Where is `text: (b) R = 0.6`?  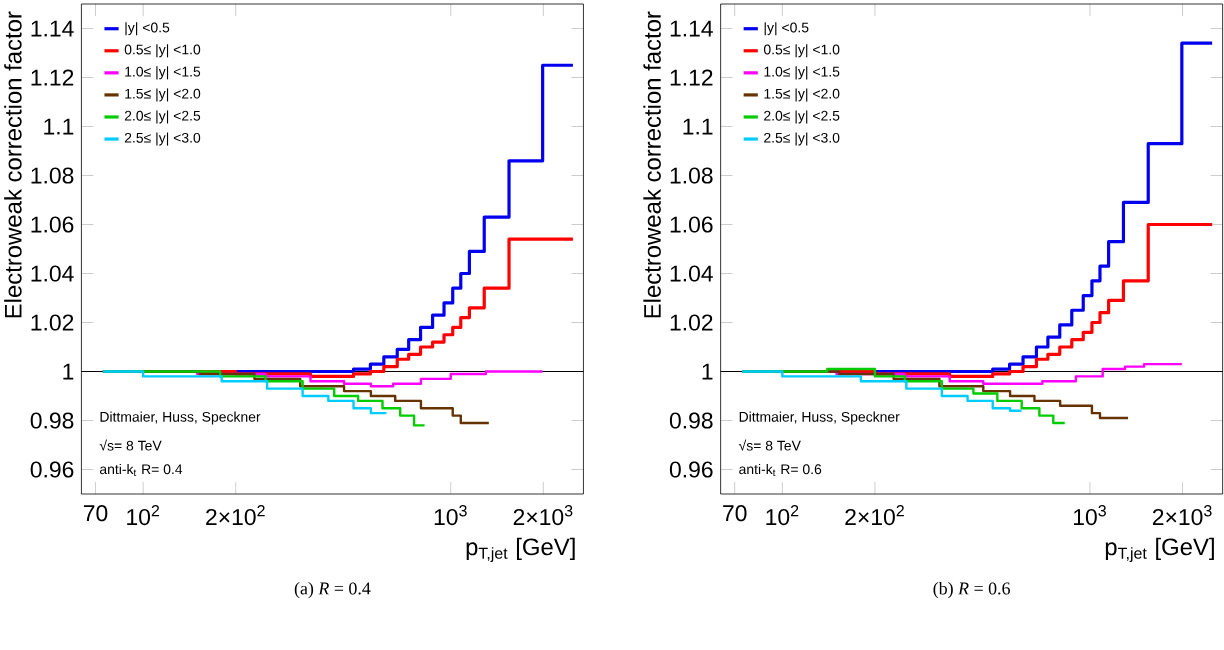
text: (b) R = 0.6 is located at coordinates (971, 590).